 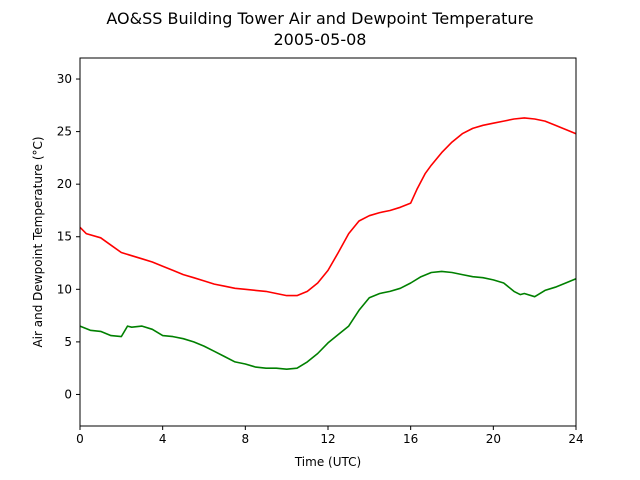 I want to click on x-tick-label: 4, so click(x=163, y=439).